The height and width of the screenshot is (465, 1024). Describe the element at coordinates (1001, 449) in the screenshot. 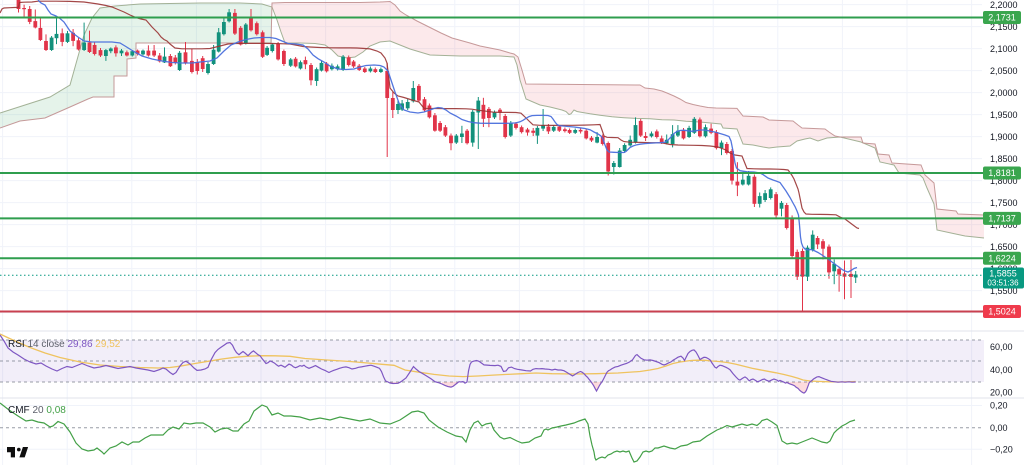

I see `svg-text: −0,20` at that location.